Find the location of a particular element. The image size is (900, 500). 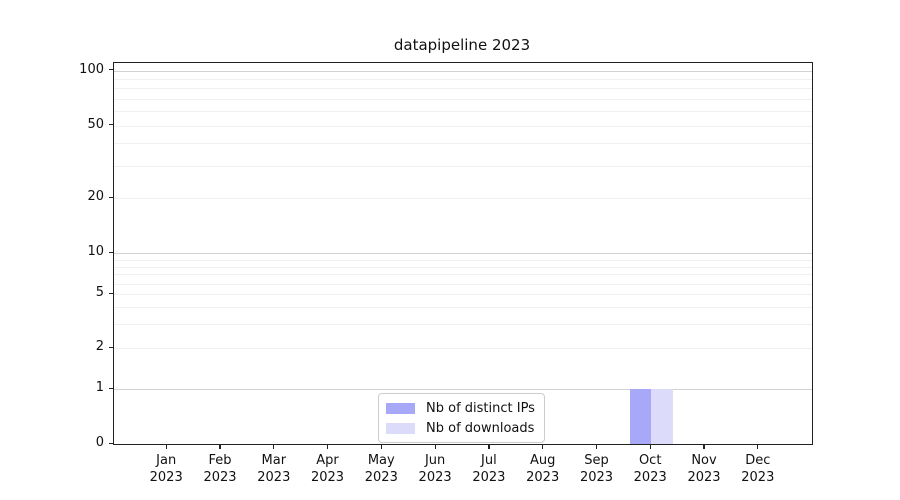

x-tick-month: Mar is located at coordinates (274, 460).